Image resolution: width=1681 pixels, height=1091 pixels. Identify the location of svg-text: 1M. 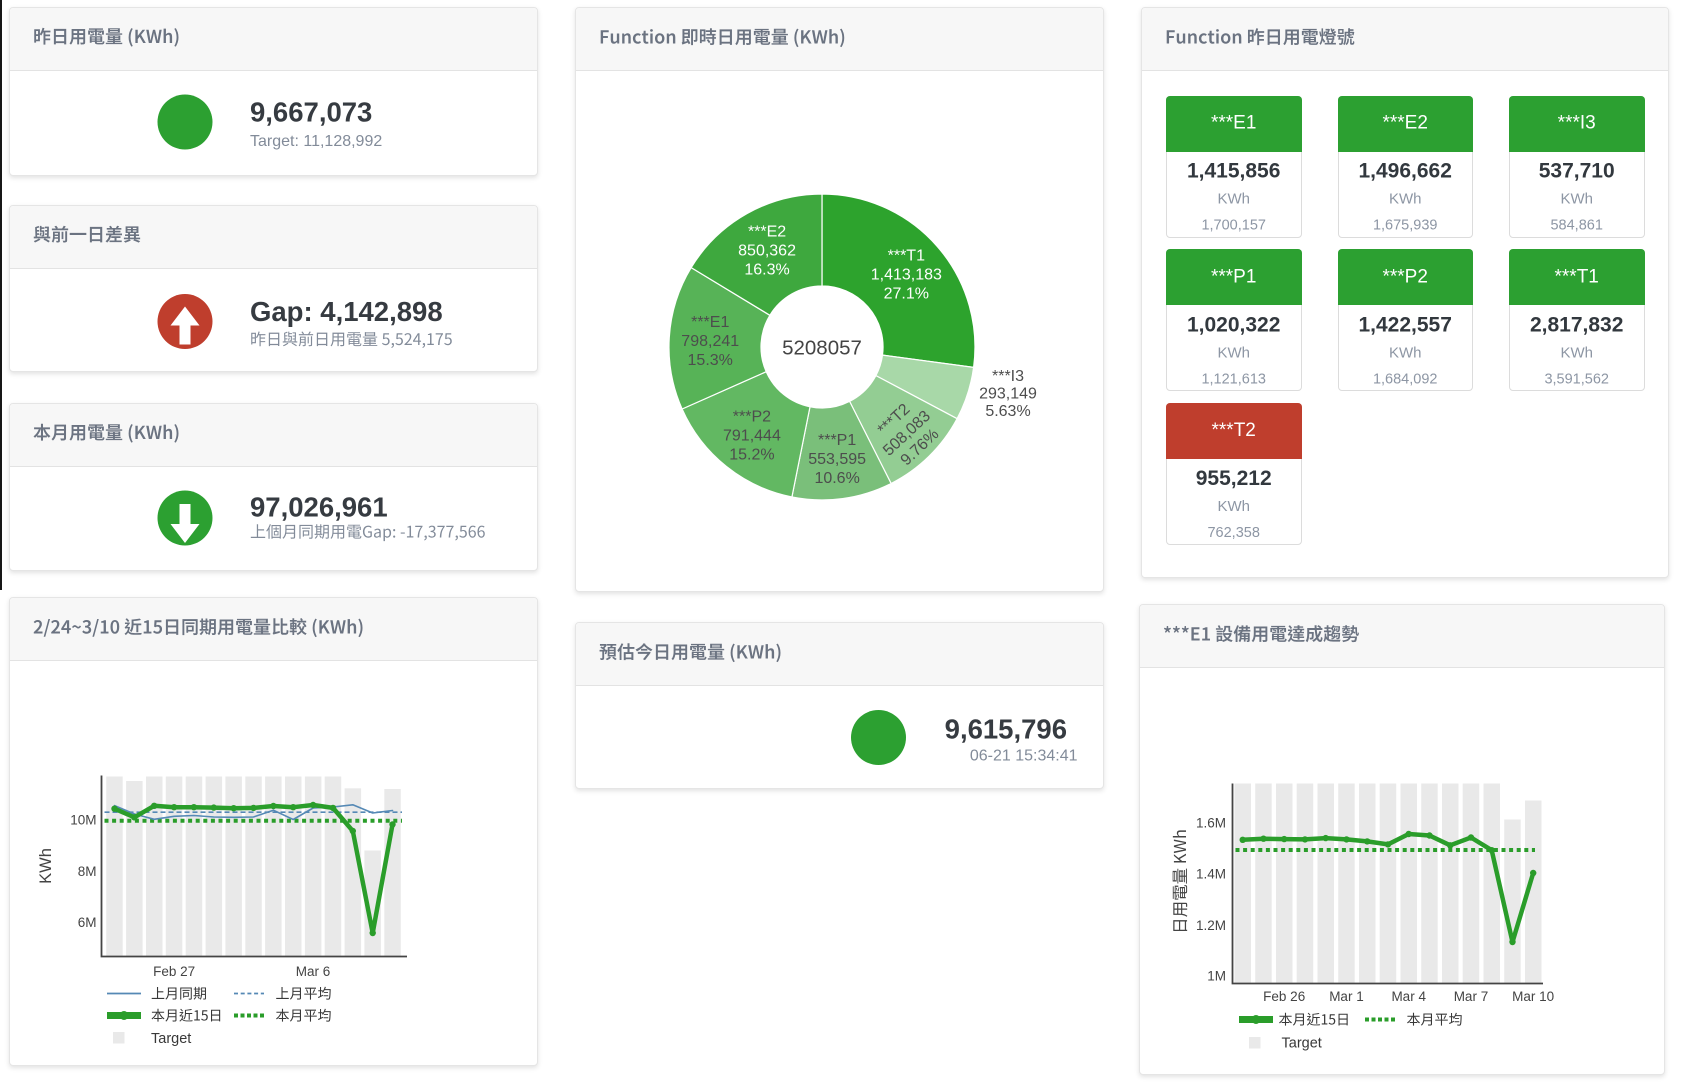
(1216, 975).